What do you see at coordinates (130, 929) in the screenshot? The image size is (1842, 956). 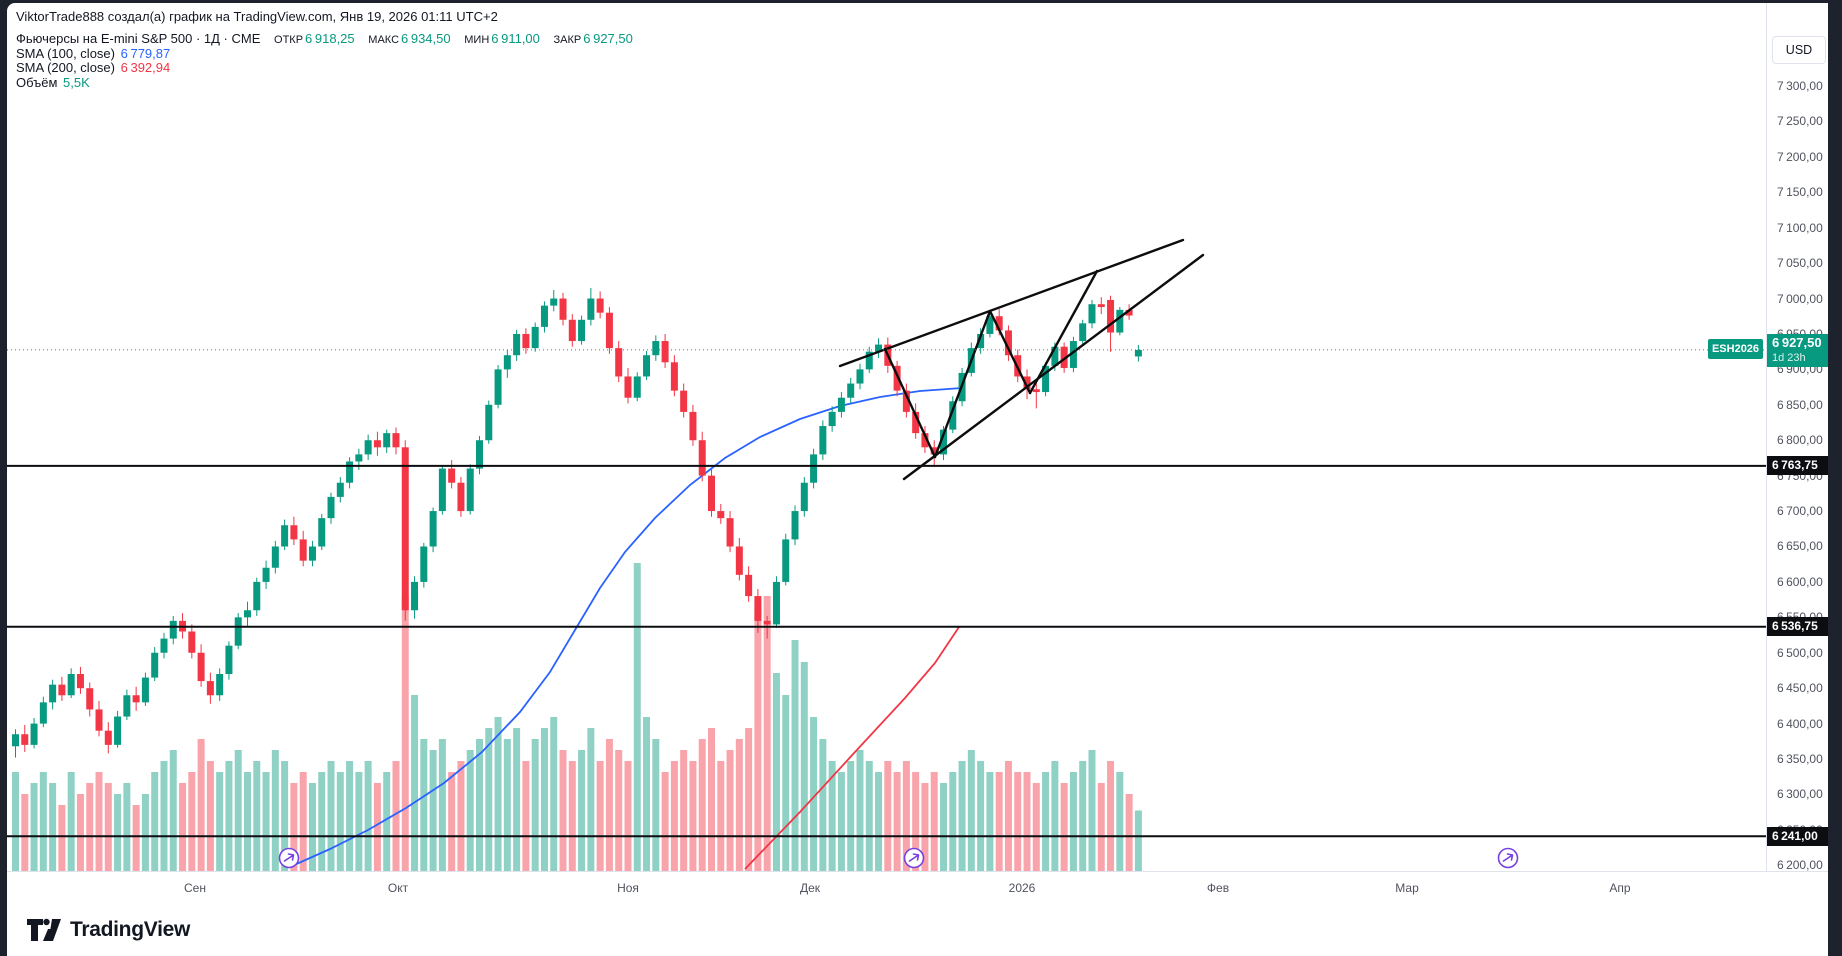 I see `brand-name: TradingView` at bounding box center [130, 929].